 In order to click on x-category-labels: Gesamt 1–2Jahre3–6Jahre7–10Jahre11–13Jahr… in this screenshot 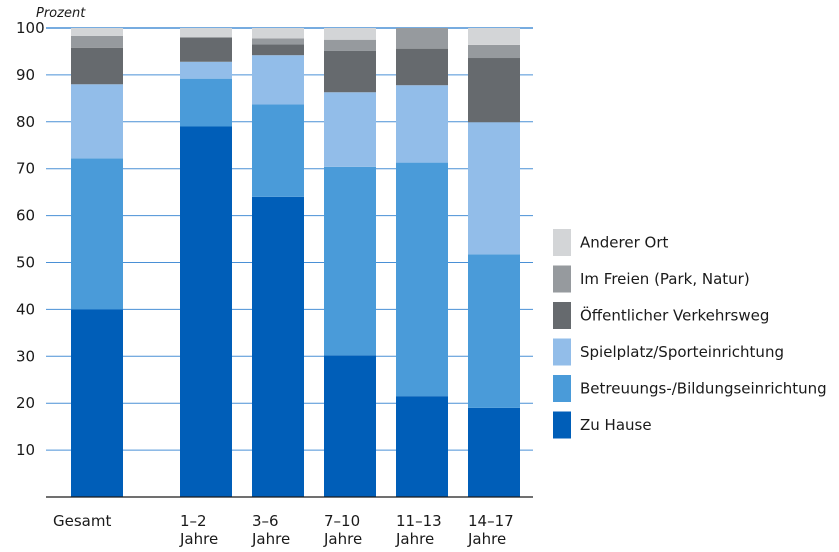, I will do `click(283, 530)`.